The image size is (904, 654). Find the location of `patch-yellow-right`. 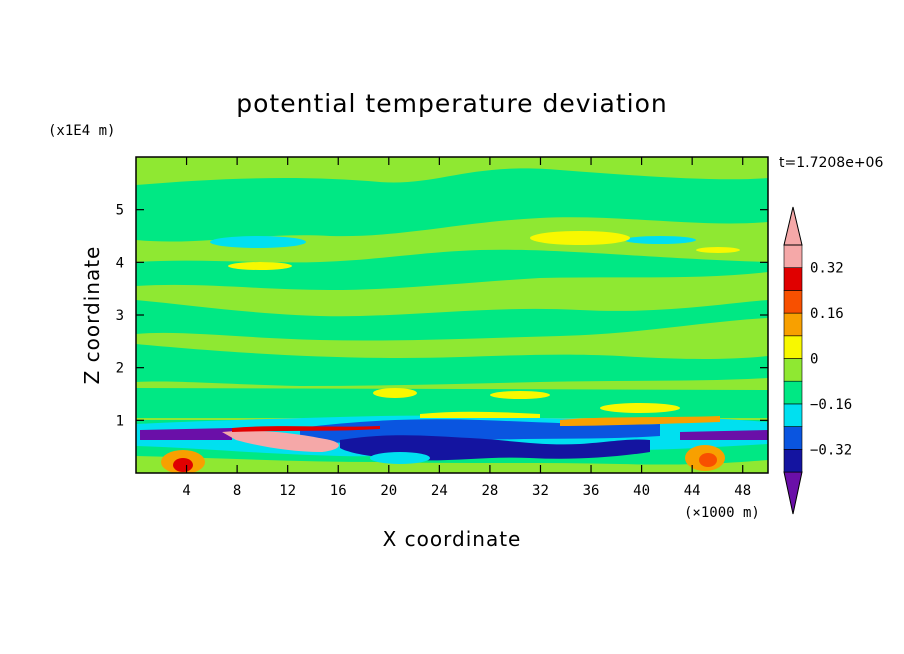

patch-yellow-right is located at coordinates (718, 250).